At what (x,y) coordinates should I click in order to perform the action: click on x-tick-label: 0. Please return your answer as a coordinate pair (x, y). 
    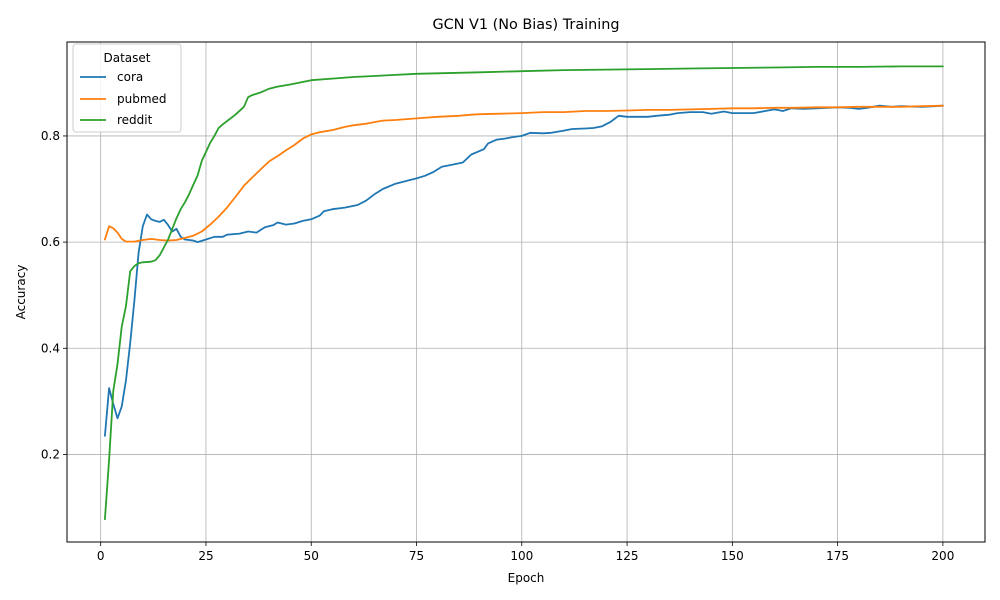
    Looking at the image, I should click on (101, 556).